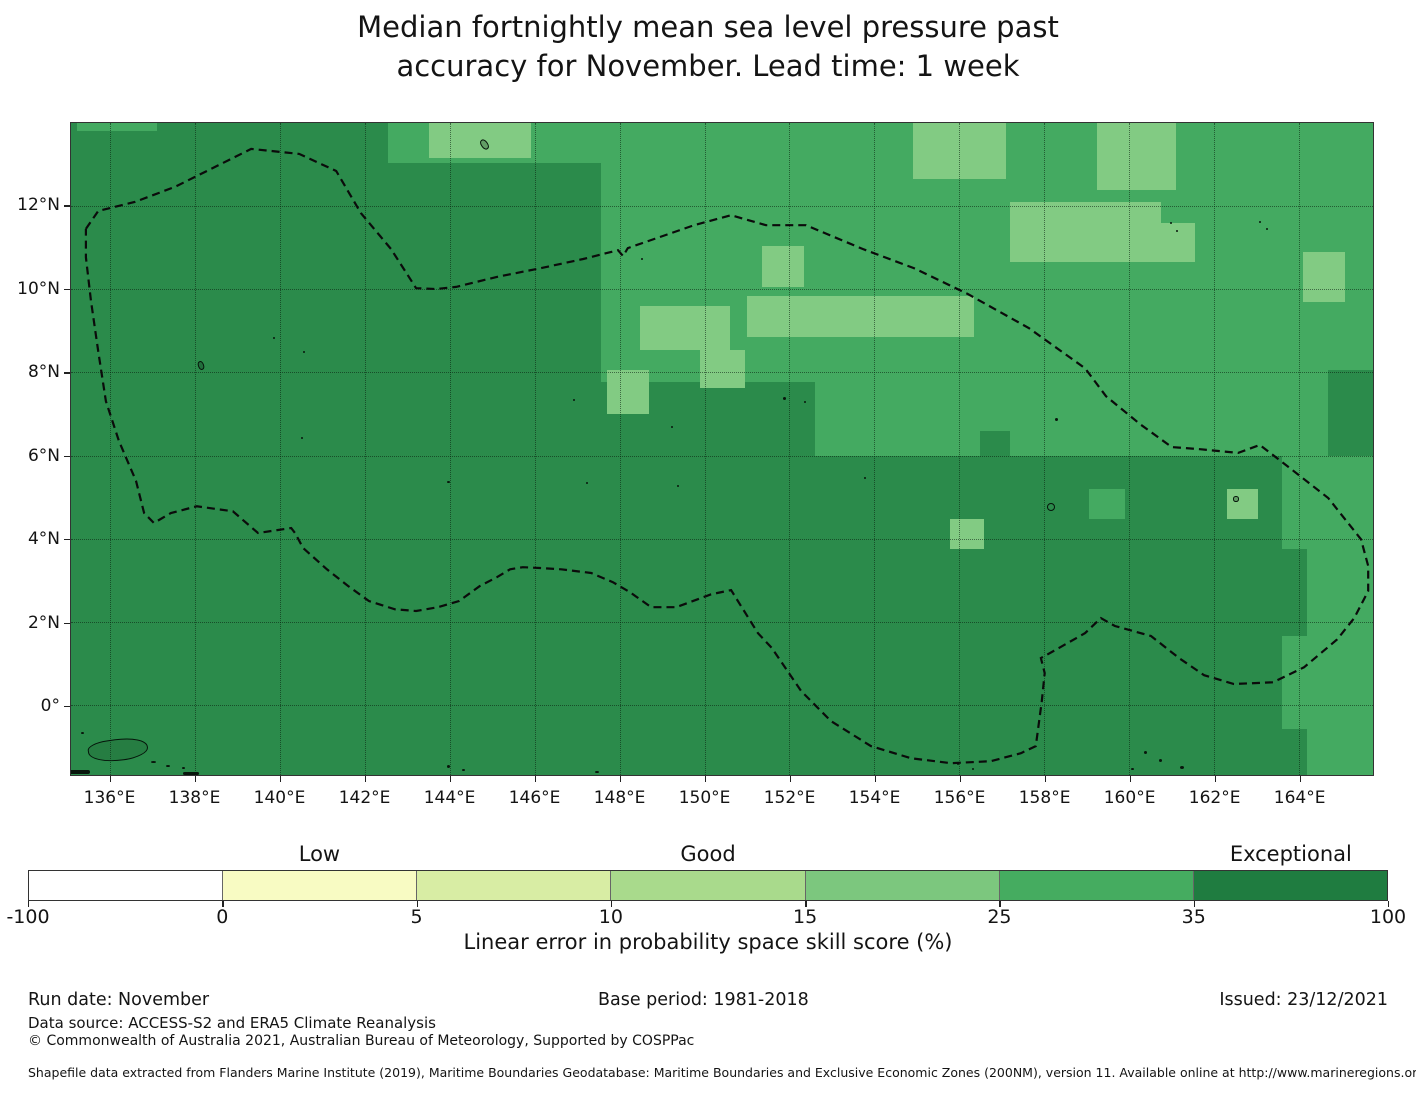 Image resolution: width=1416 pixels, height=1095 pixels. Describe the element at coordinates (43, 622) in the screenshot. I see `y-axis-tick-label: 2°N` at that location.